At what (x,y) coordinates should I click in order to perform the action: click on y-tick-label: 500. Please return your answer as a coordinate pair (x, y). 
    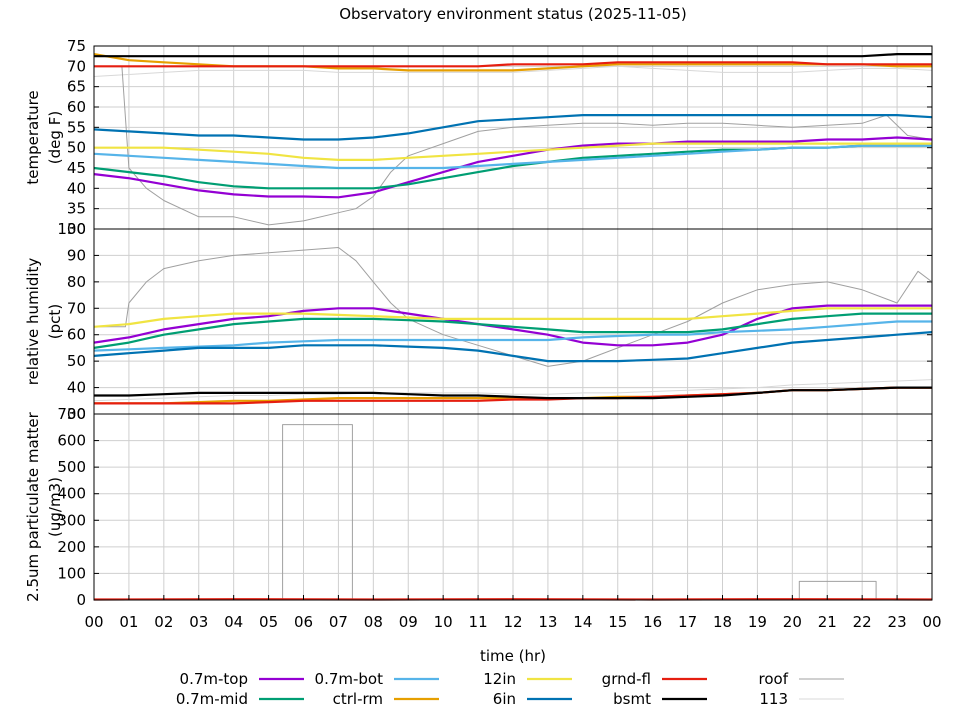
    Looking at the image, I should click on (71, 467).